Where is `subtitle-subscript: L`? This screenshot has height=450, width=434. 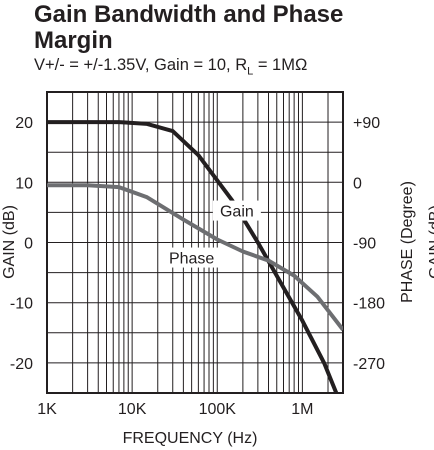
subtitle-subscript: L is located at coordinates (250, 71).